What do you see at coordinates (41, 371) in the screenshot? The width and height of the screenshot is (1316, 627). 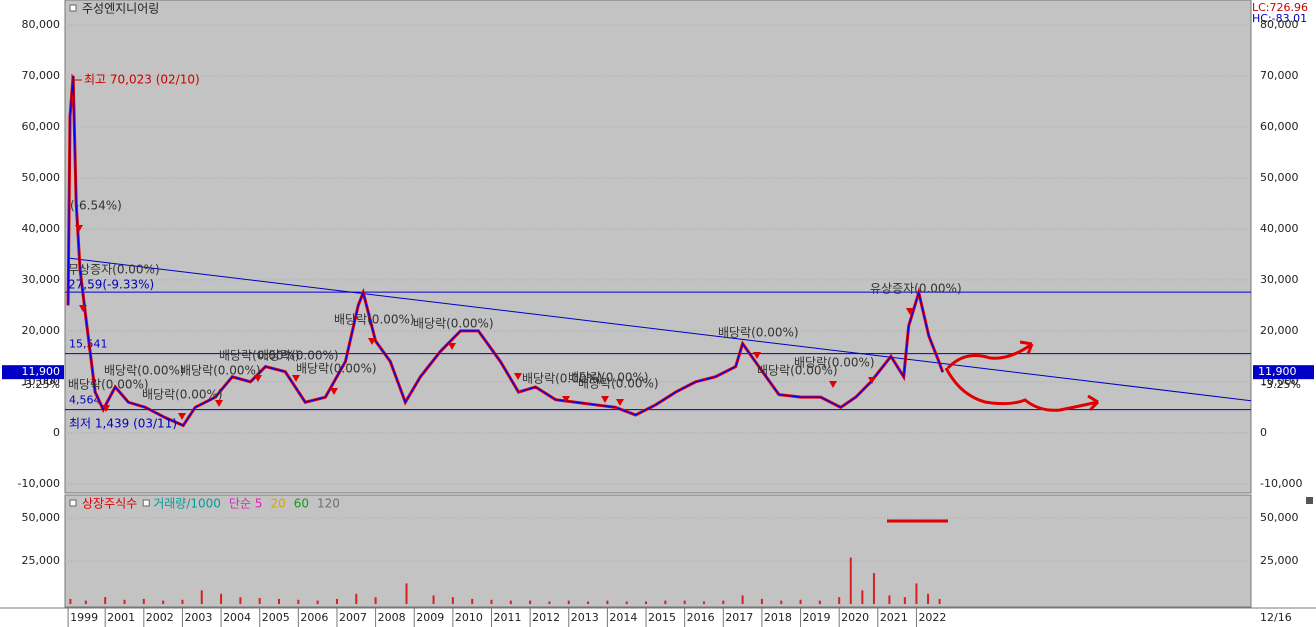 I see `last-price-label: 11,900` at bounding box center [41, 371].